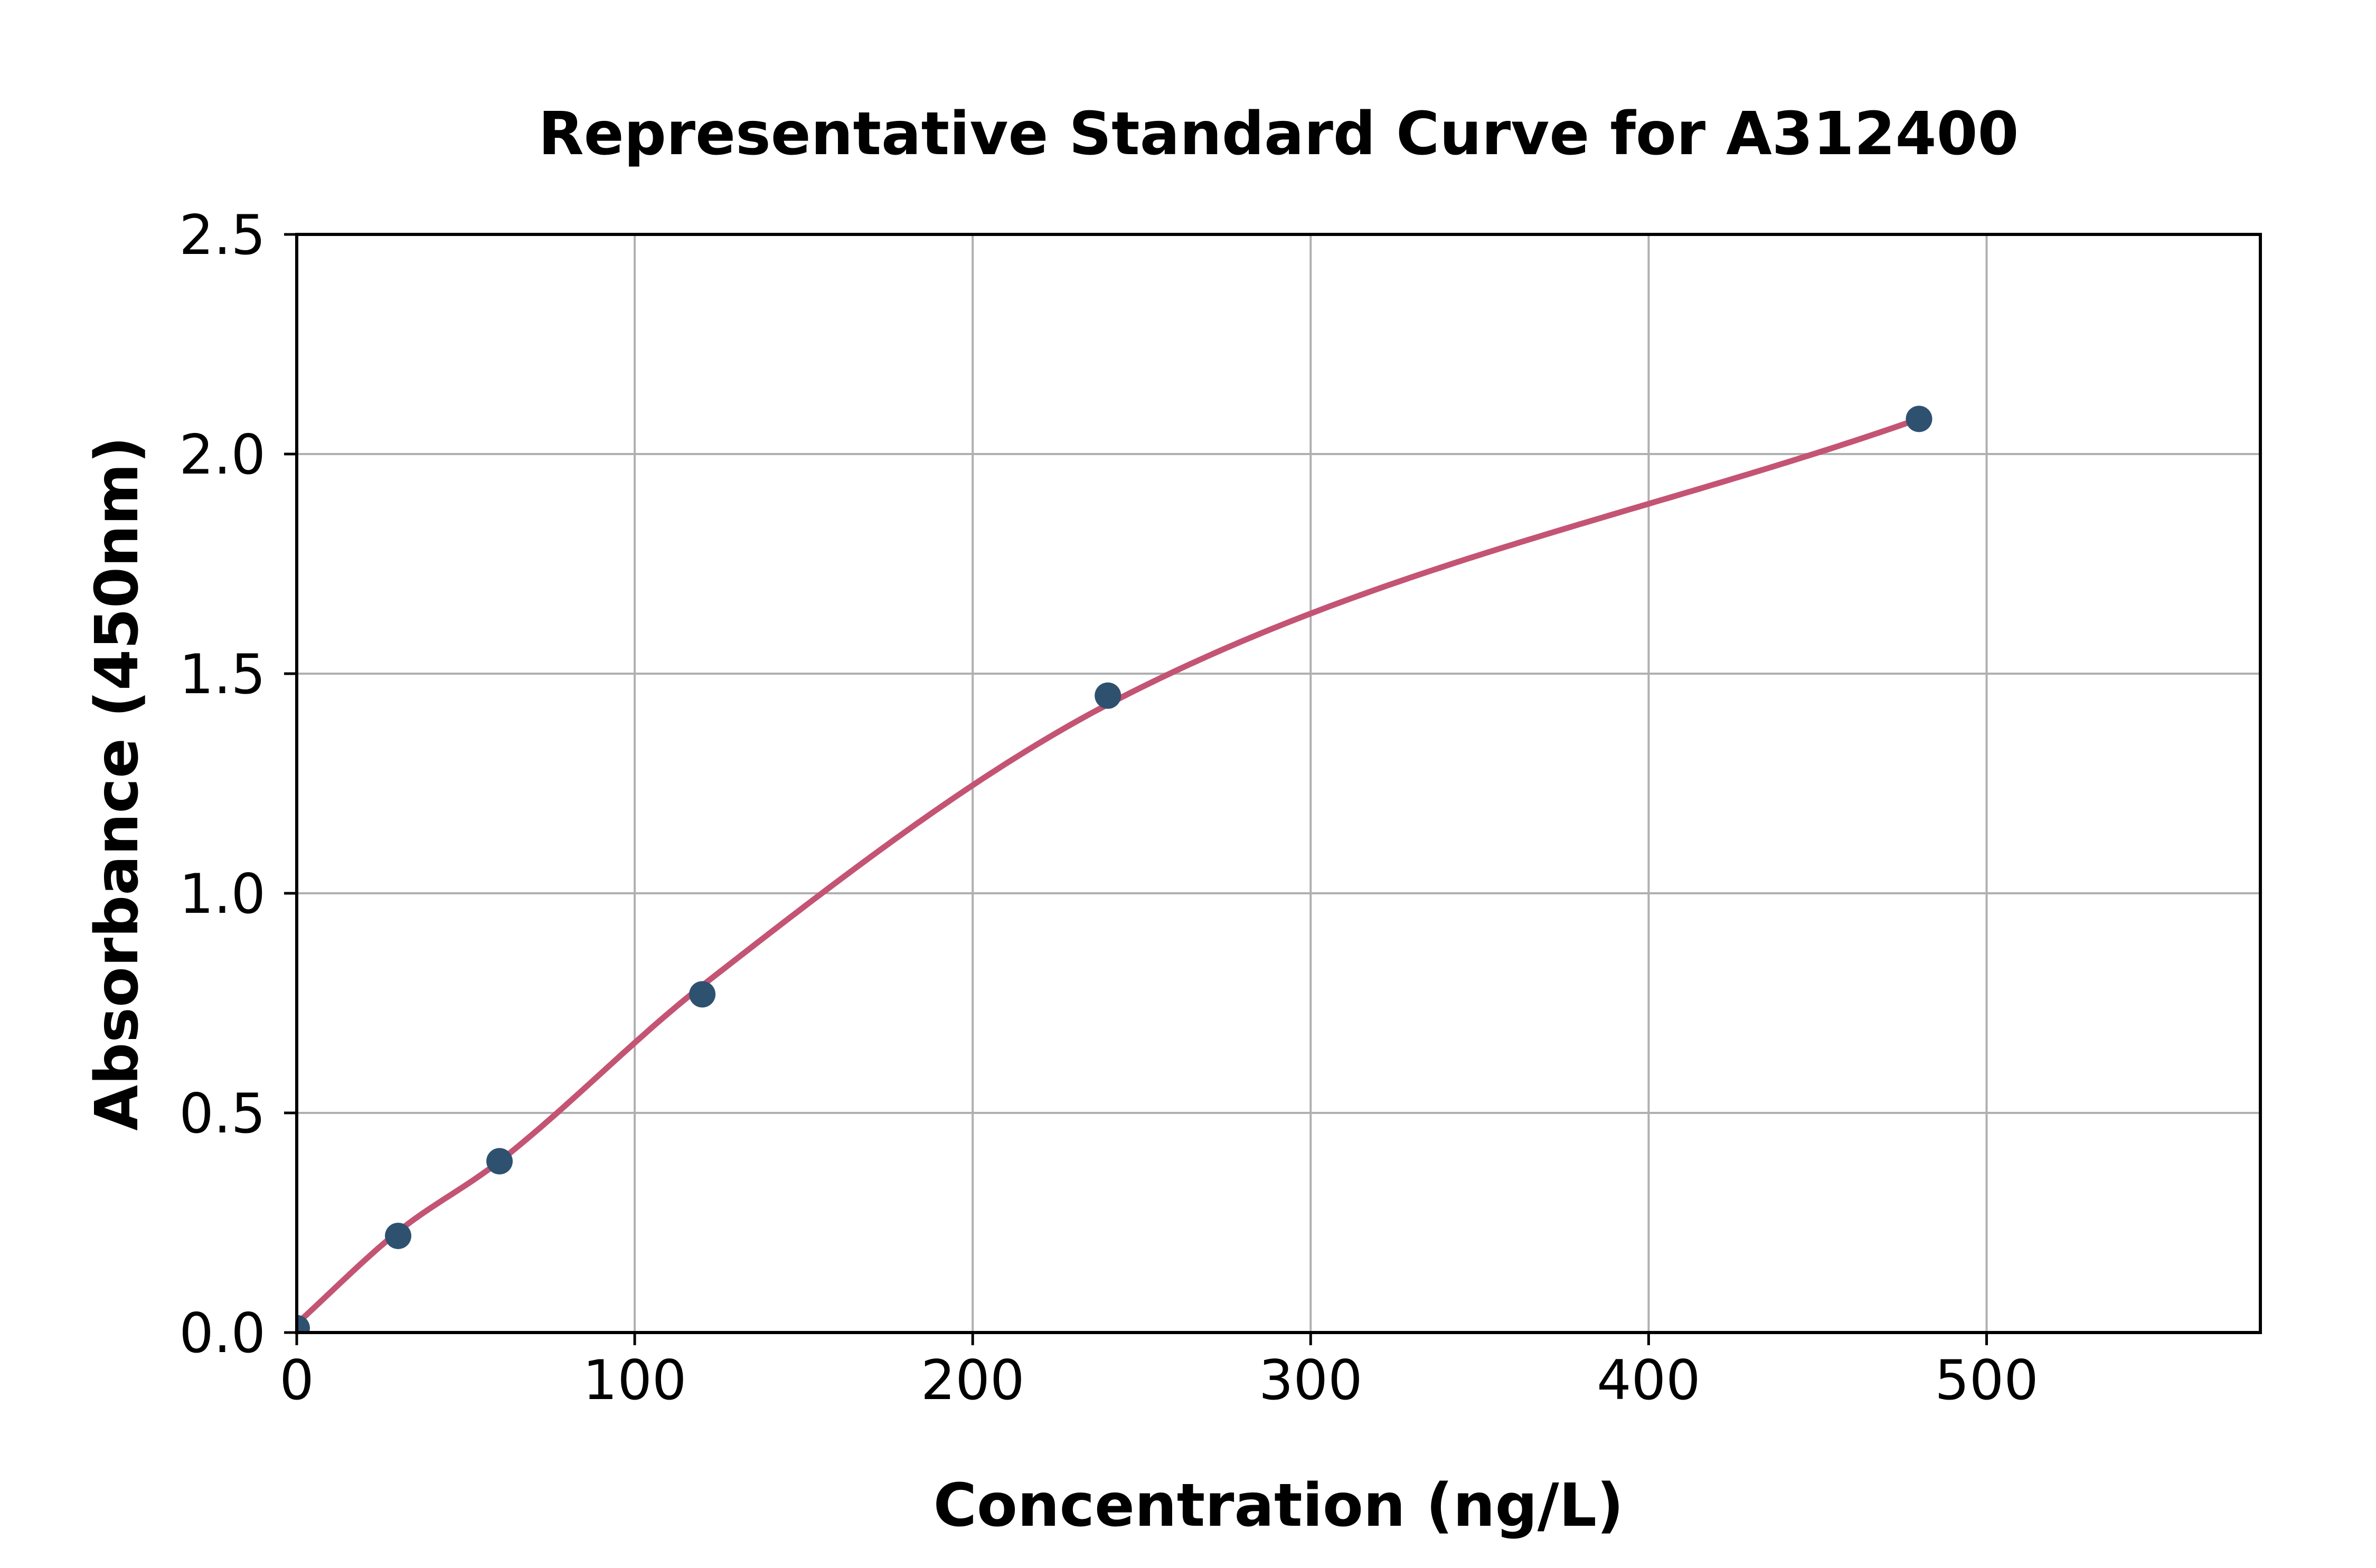  What do you see at coordinates (223, 1114) in the screenshot?
I see `y-tick-label: 0.5` at bounding box center [223, 1114].